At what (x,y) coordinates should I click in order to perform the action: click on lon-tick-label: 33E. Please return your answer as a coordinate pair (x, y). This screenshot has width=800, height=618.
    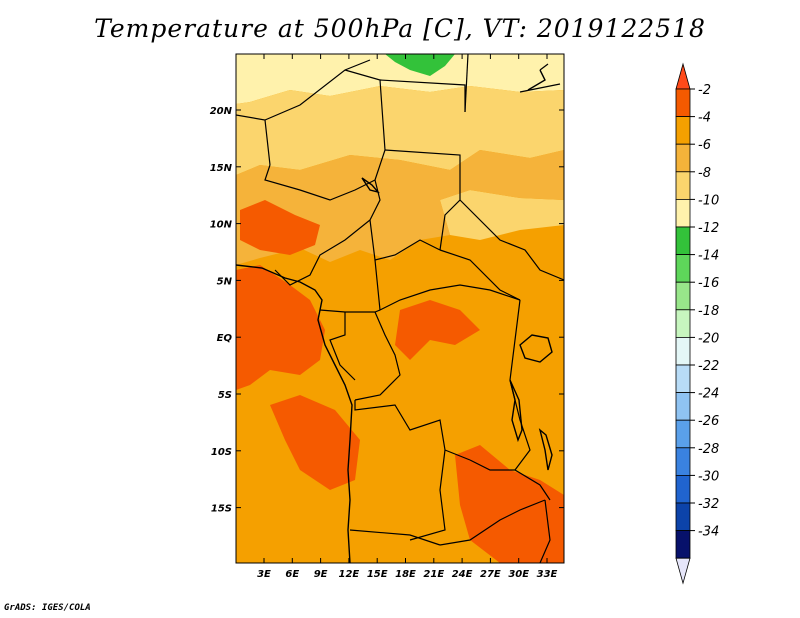
    Looking at the image, I should click on (547, 574).